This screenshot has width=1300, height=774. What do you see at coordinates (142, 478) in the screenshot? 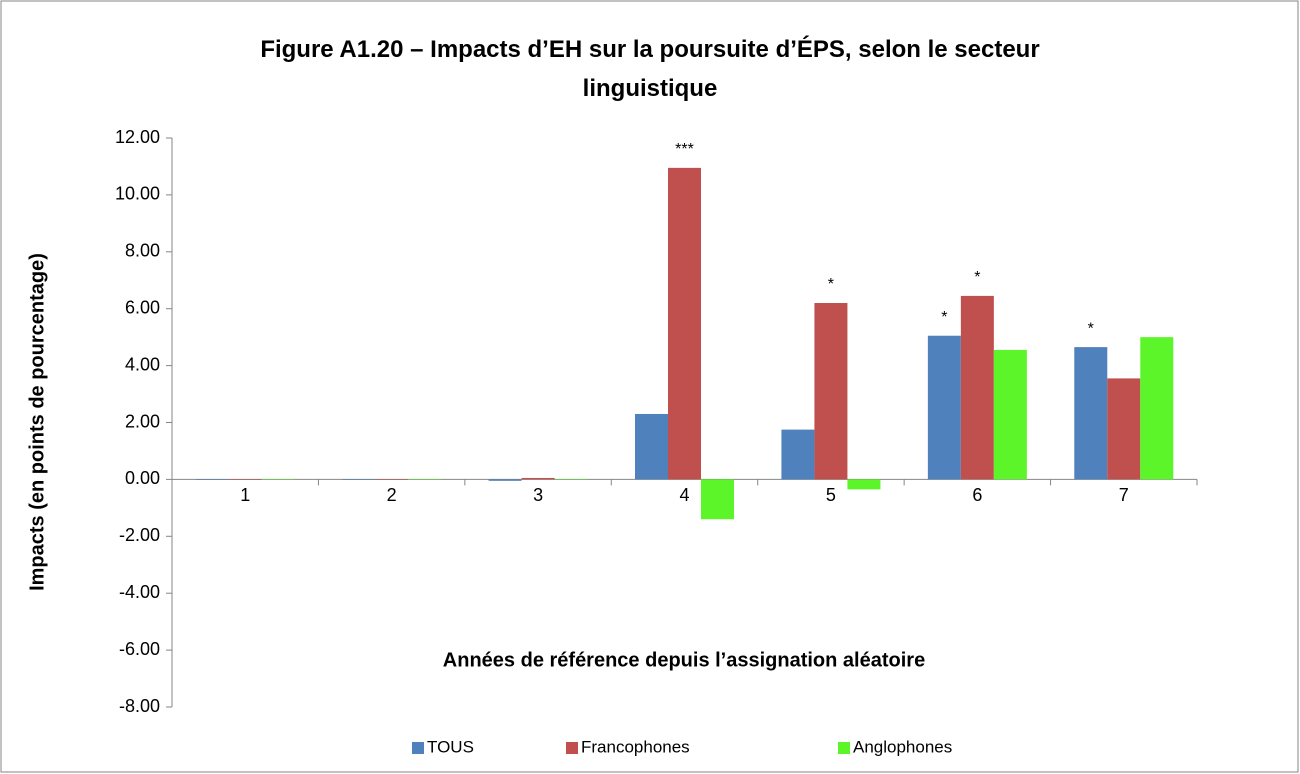
I see `y-tick-label: 0.00` at bounding box center [142, 478].